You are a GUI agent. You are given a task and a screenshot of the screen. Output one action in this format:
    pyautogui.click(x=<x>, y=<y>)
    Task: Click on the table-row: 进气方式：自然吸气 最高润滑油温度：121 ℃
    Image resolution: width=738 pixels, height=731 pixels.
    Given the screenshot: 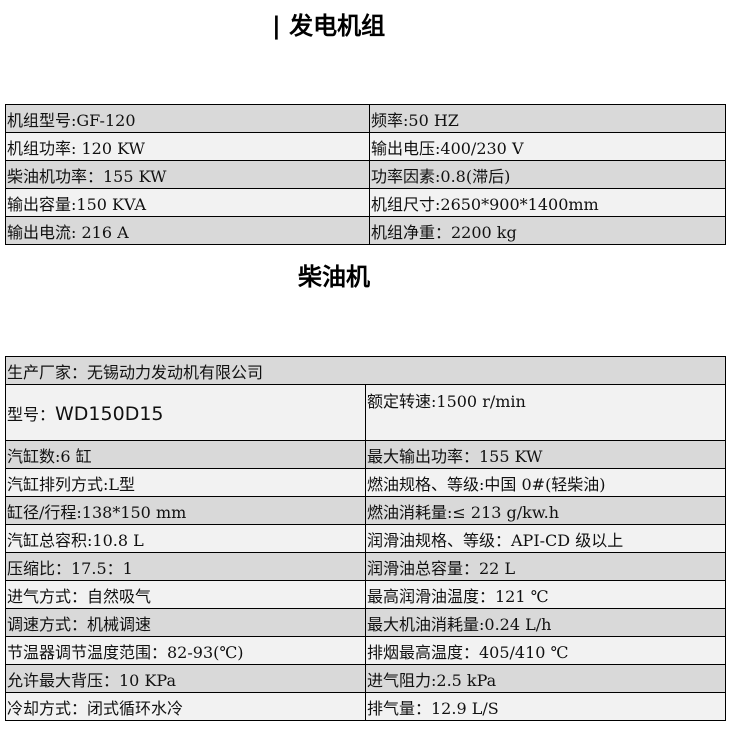 What is the action you would take?
    pyautogui.click(x=365, y=594)
    